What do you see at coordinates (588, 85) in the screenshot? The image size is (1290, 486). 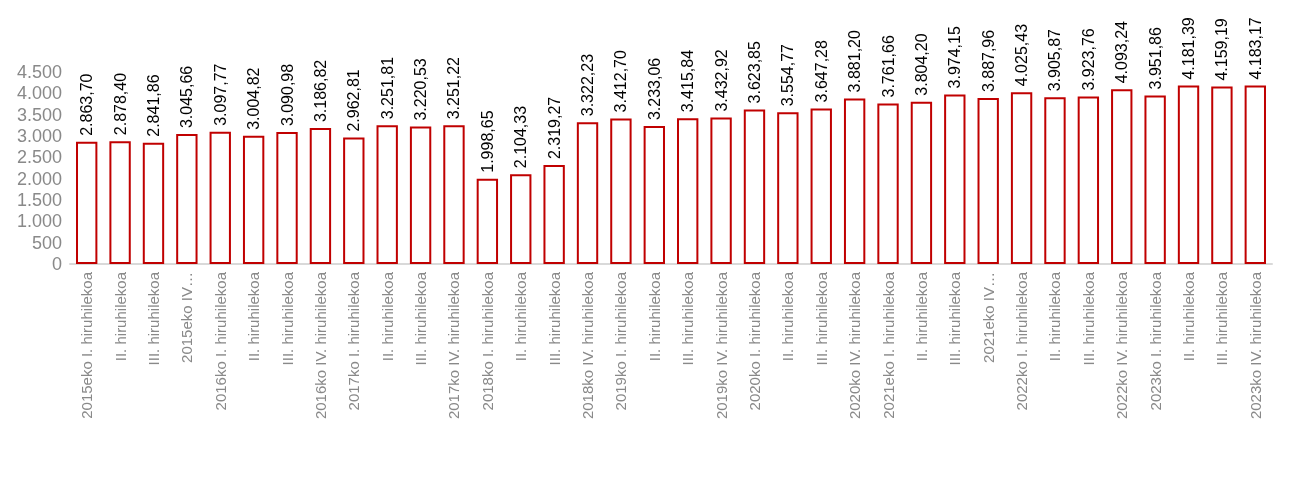 I see `data-label: 3.322,23` at bounding box center [588, 85].